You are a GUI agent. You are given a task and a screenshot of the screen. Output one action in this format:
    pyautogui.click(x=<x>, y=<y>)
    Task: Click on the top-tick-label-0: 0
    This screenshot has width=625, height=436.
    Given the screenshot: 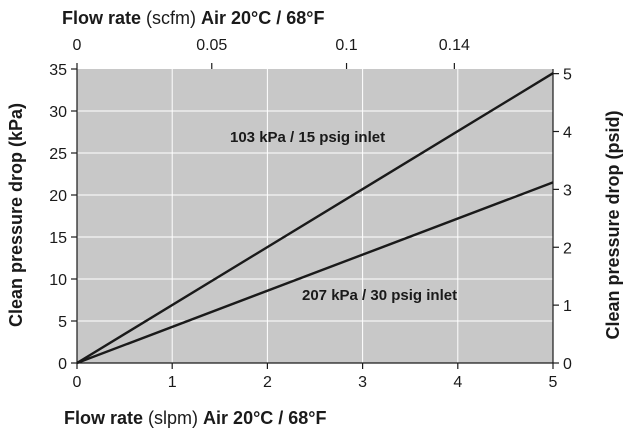 What is the action you would take?
    pyautogui.click(x=77, y=45)
    